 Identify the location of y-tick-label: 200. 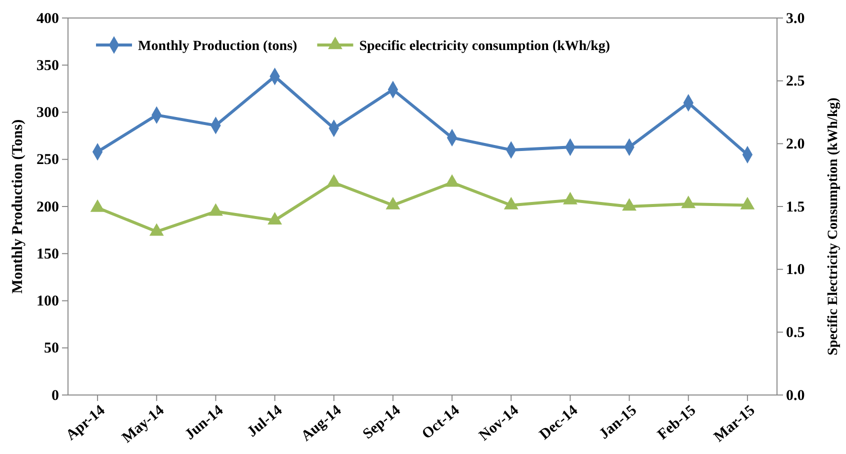
(47, 207).